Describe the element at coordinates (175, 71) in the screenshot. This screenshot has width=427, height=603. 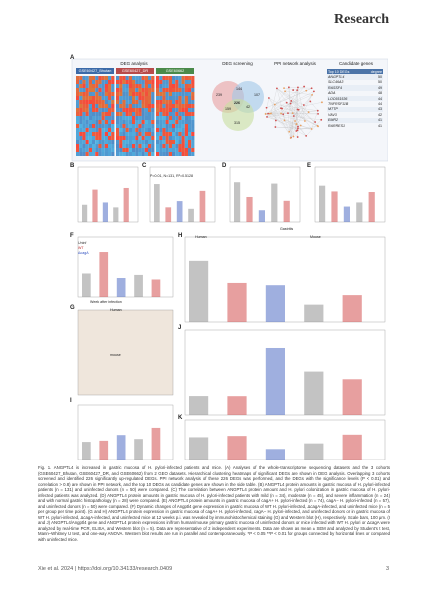
I see `dataset-label: GSE60662` at that location.